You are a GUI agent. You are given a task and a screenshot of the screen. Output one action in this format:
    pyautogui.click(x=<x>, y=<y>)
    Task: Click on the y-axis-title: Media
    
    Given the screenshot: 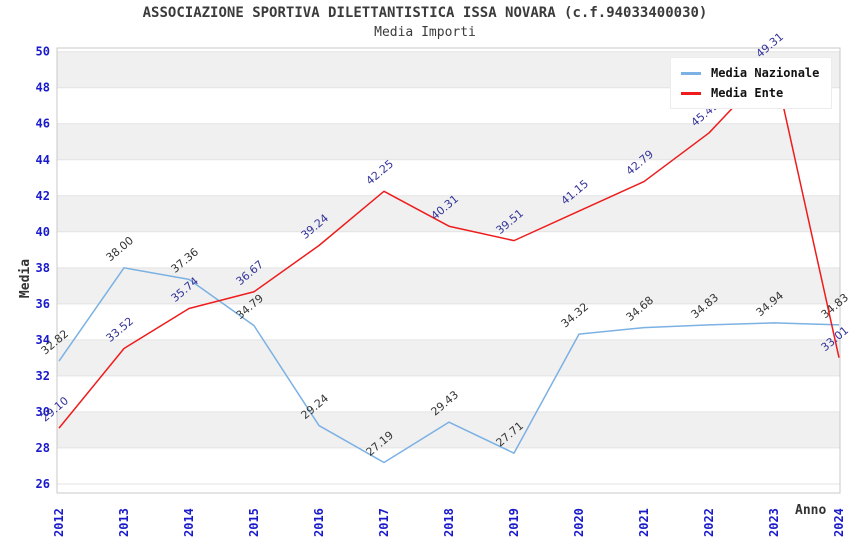 What is the action you would take?
    pyautogui.click(x=26, y=278)
    